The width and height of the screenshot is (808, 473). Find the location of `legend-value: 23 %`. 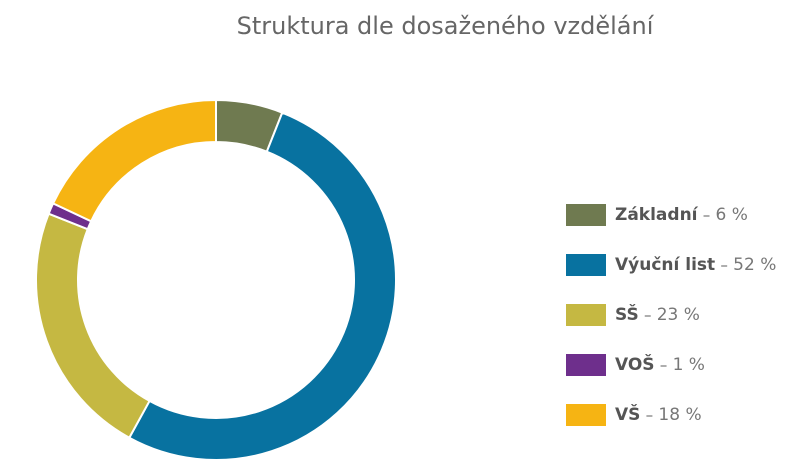

legend-value: 23 % is located at coordinates (678, 315).